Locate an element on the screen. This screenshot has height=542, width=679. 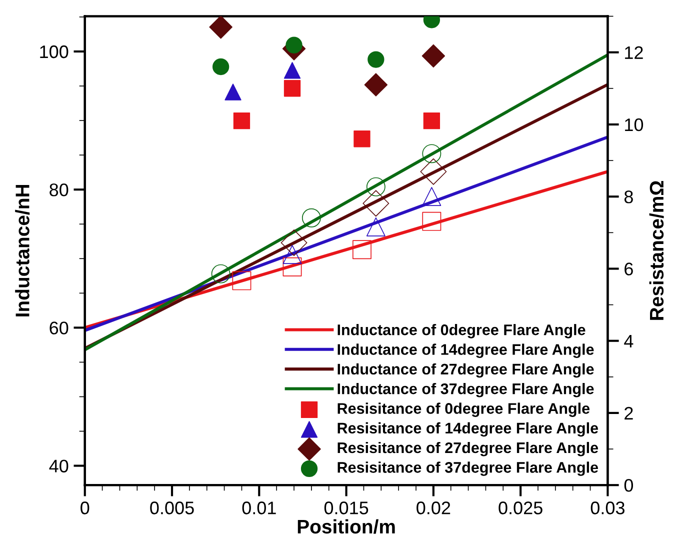
x-tick-label: 0.02 is located at coordinates (433, 508).